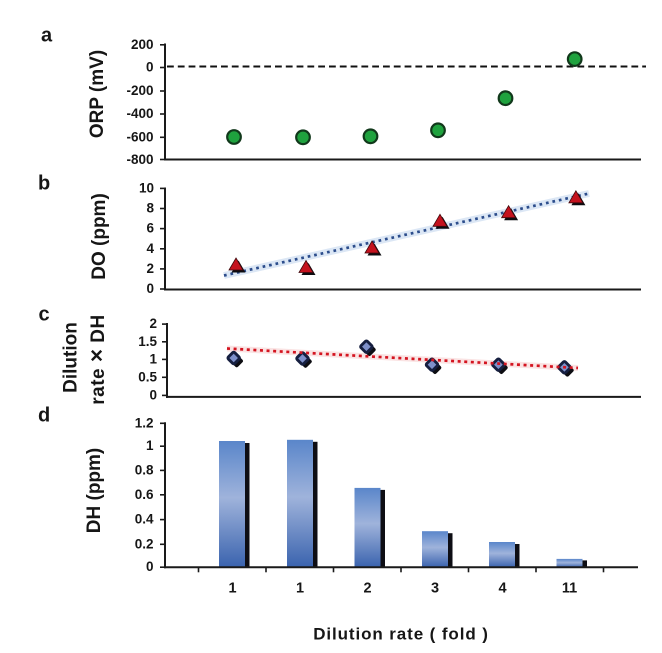  What do you see at coordinates (139, 113) in the screenshot?
I see `svg-text: -400` at bounding box center [139, 113].